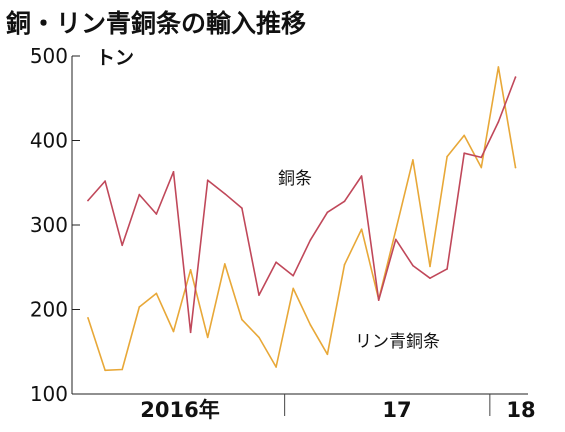 The width and height of the screenshot is (565, 432). What do you see at coordinates (179, 410) in the screenshot?
I see `x-group-label-2016: 2016年` at bounding box center [179, 410].